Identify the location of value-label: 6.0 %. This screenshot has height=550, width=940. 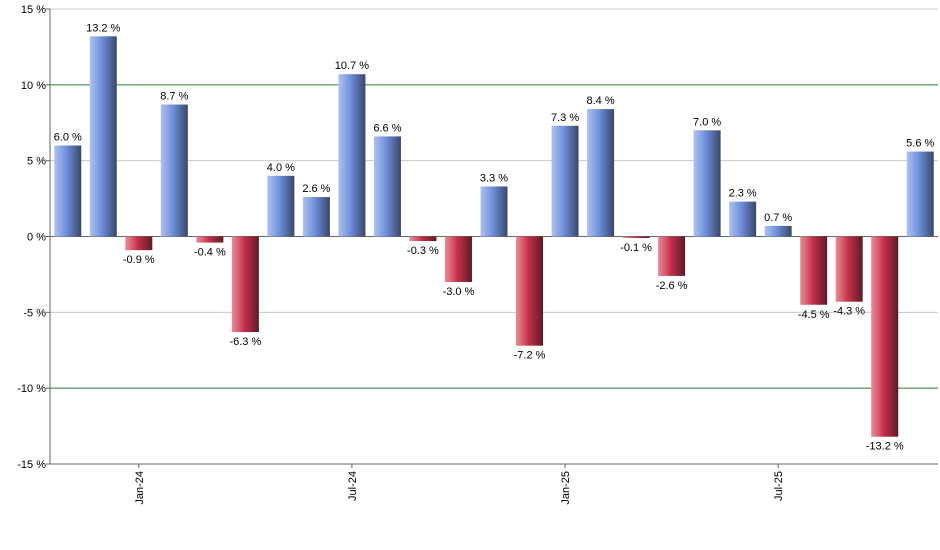
(68, 138).